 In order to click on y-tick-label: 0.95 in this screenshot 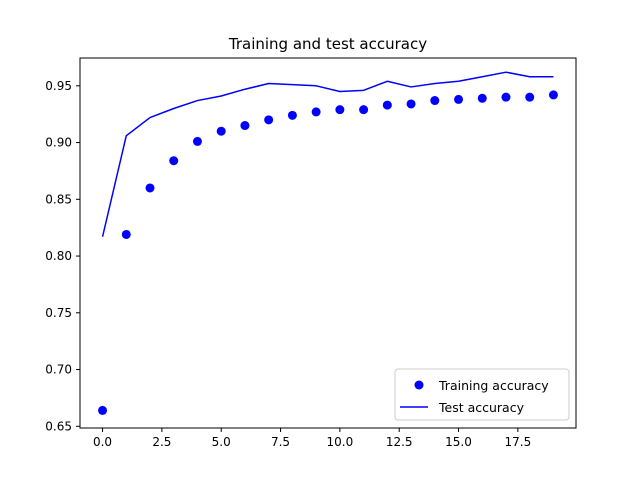, I will do `click(58, 86)`.